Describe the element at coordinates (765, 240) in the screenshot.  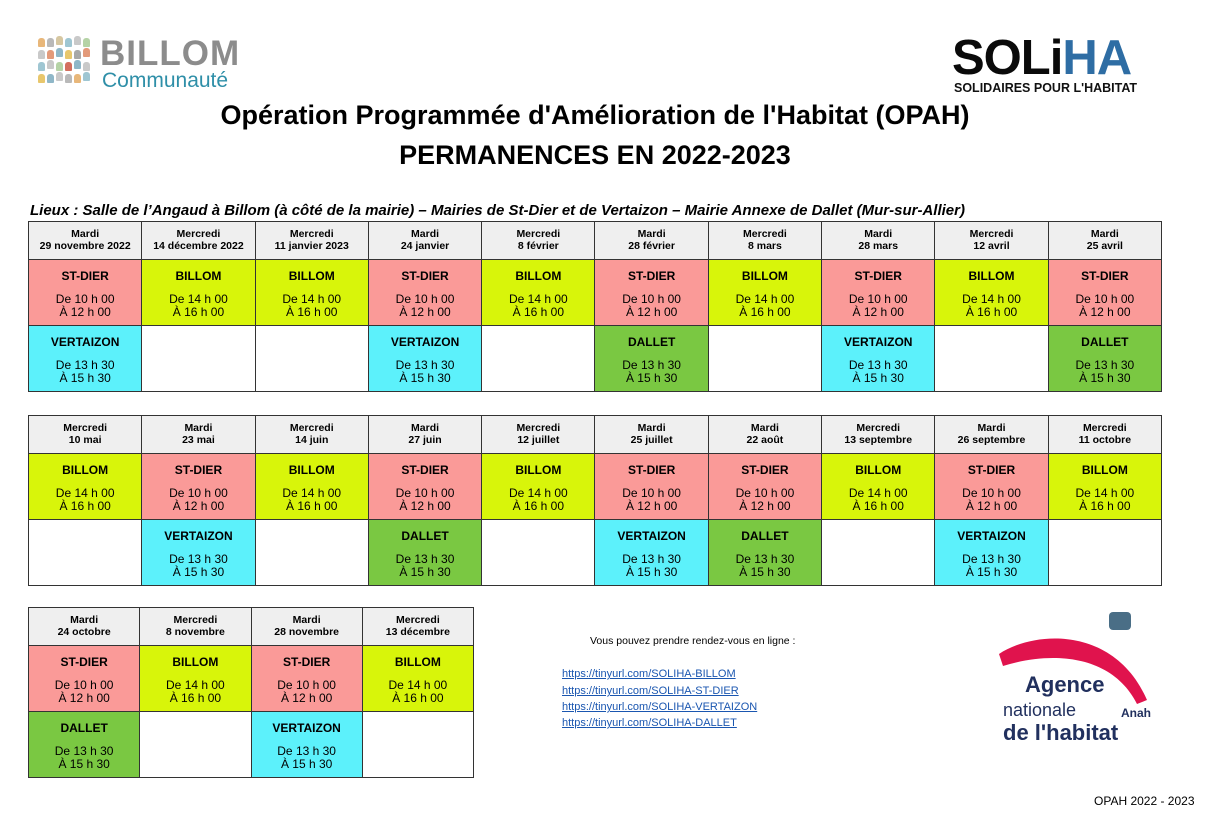
I see `date-header-cell: Mercredi 8 mars` at that location.